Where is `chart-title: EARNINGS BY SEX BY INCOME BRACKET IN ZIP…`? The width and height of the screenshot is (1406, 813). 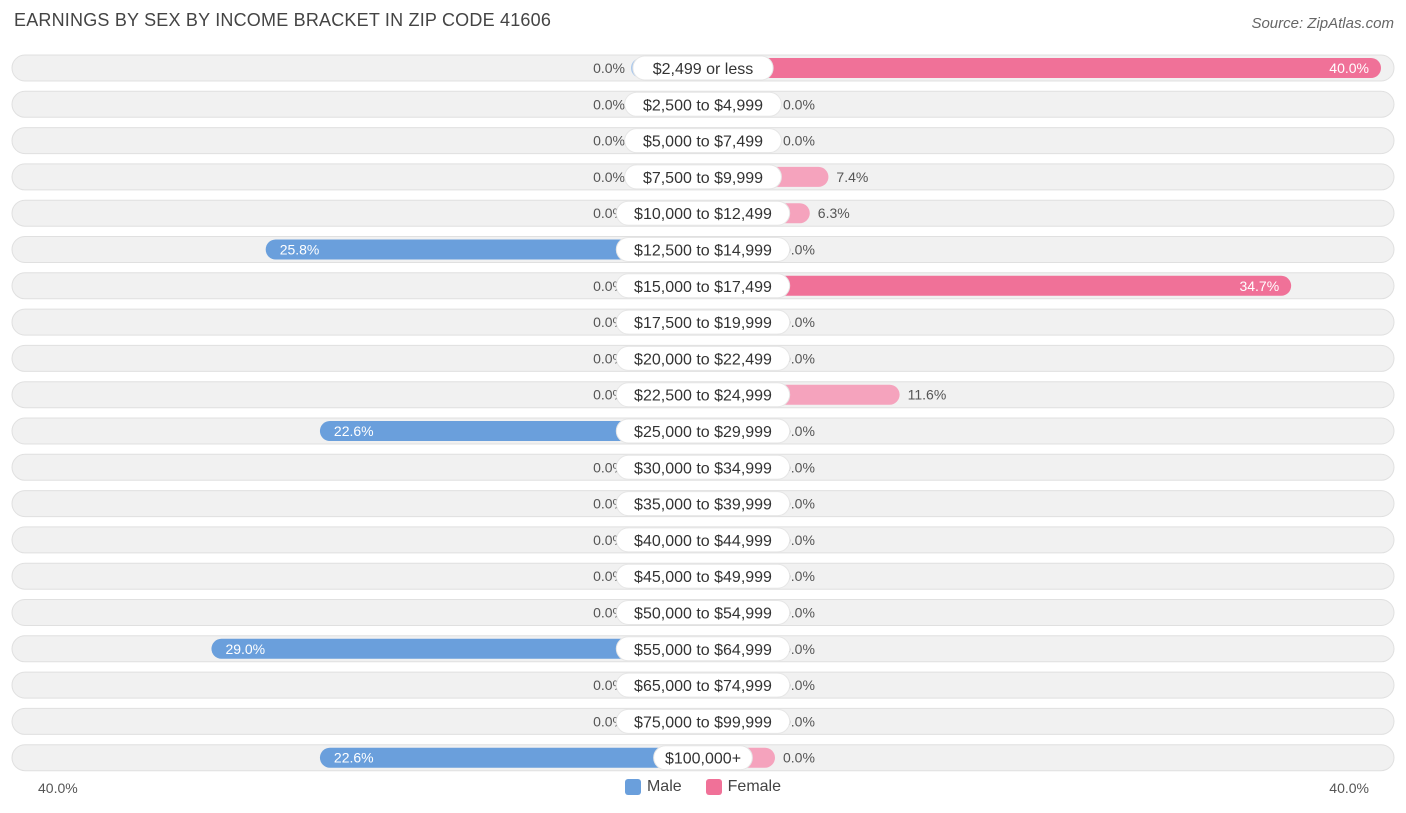 chart-title: EARNINGS BY SEX BY INCOME BRACKET IN ZIP… is located at coordinates (283, 20).